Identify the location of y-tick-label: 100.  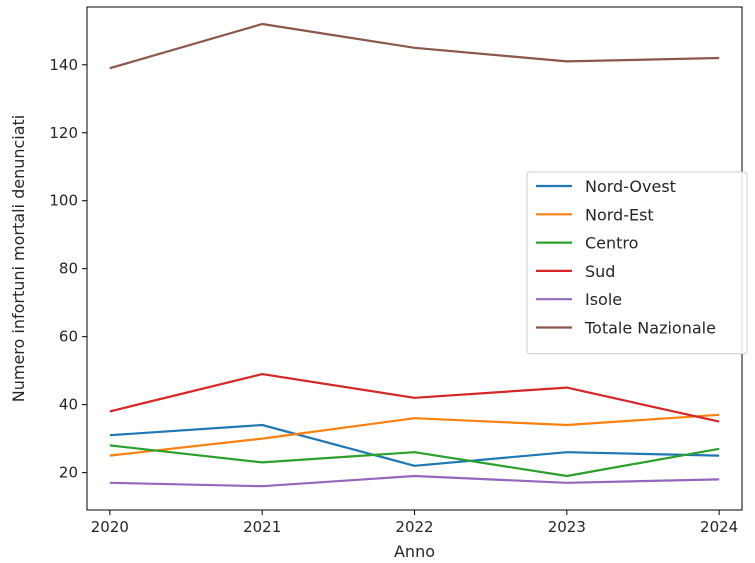
(63, 201).